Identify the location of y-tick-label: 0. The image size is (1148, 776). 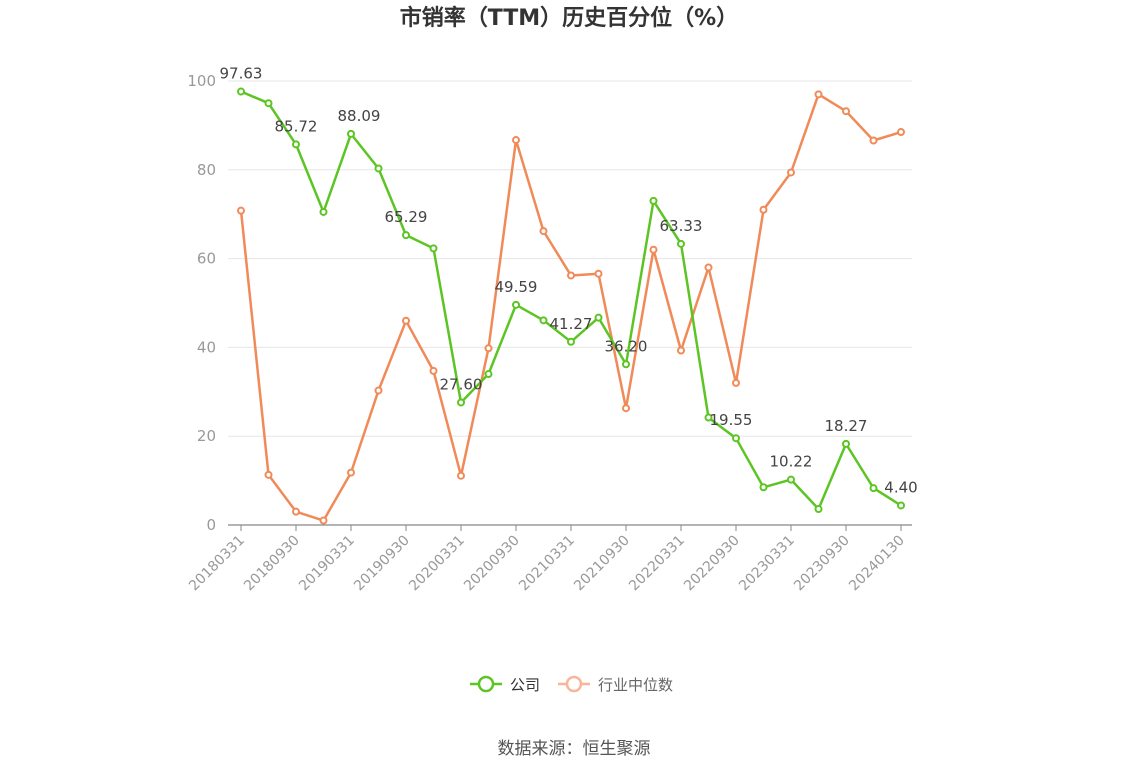
(211, 525).